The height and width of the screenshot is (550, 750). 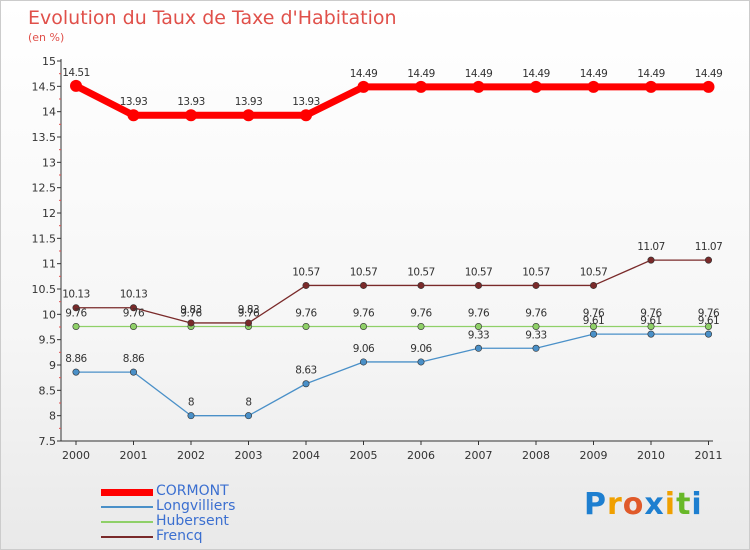 I want to click on chart-subtitle: (en %), so click(x=46, y=37).